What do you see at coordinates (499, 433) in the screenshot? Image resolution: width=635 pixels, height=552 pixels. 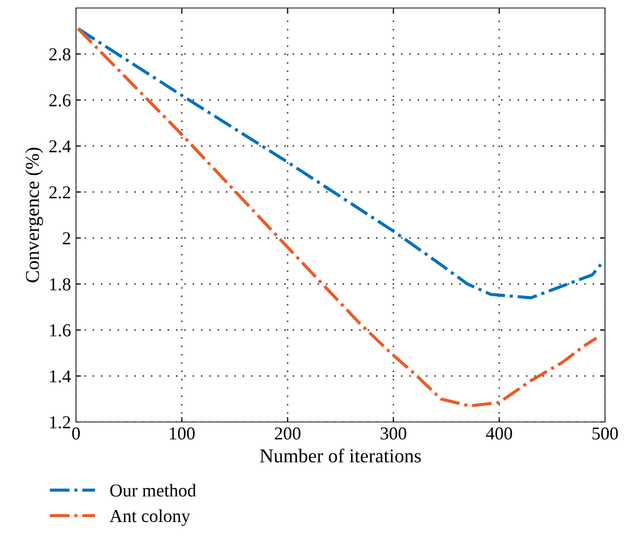 I see `x-tick-label: 400` at bounding box center [499, 433].